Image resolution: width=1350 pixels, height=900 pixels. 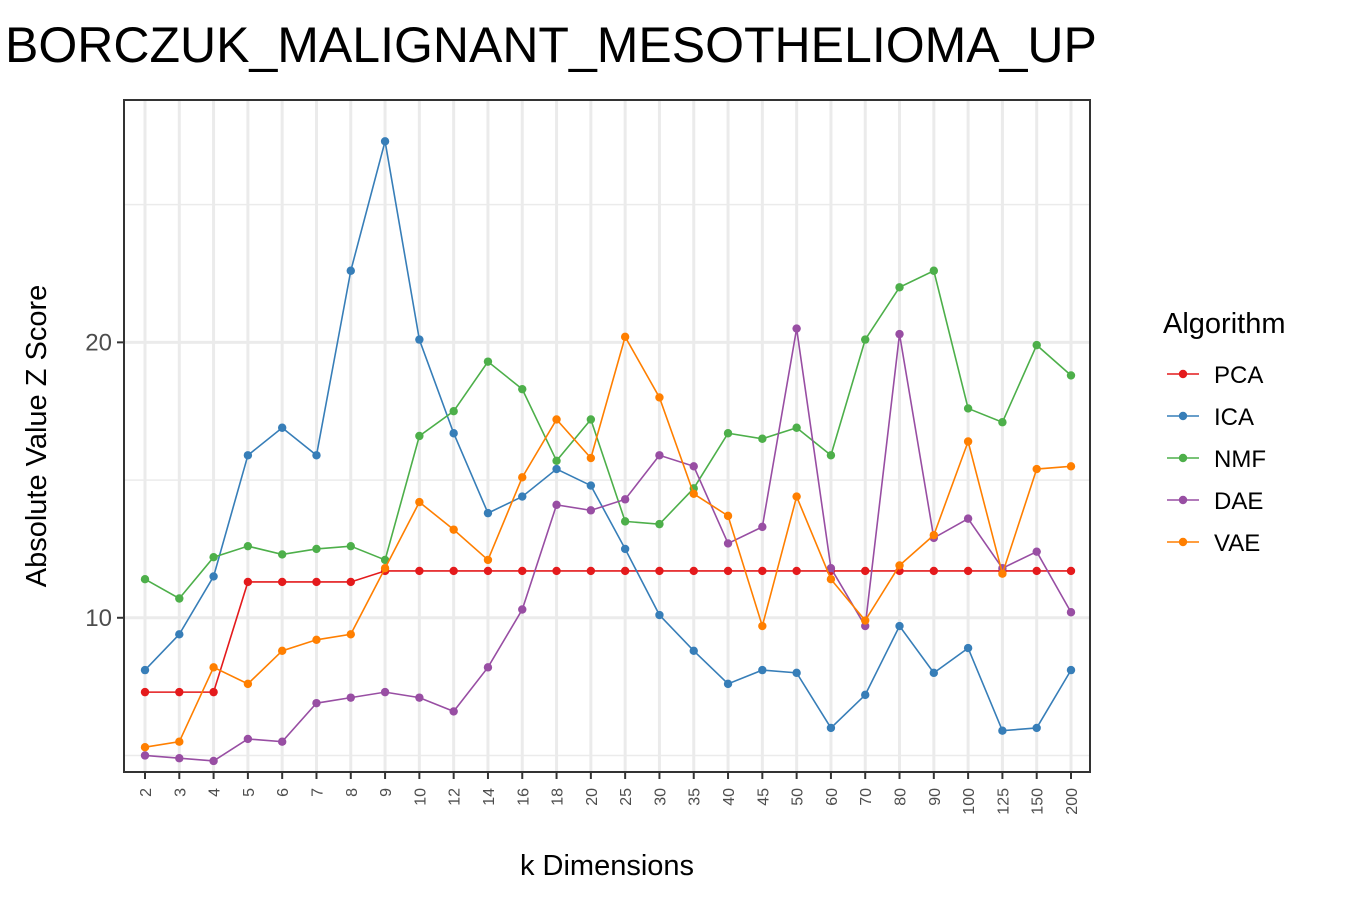 I want to click on x-tick-label: 60, so click(x=832, y=797).